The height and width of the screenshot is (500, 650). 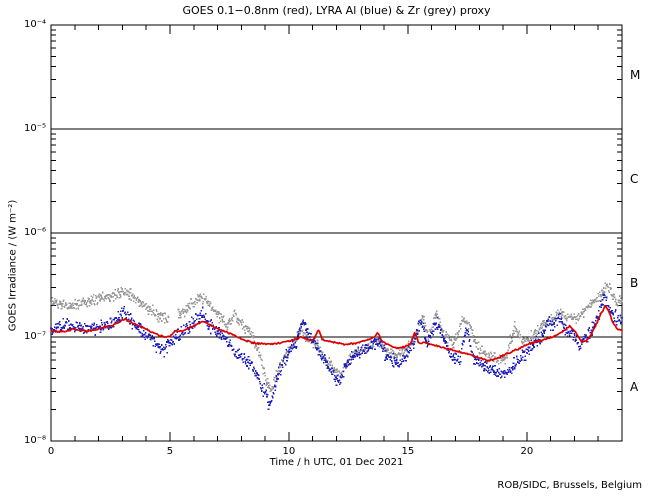 I want to click on x-tick-label: 5, so click(x=170, y=451).